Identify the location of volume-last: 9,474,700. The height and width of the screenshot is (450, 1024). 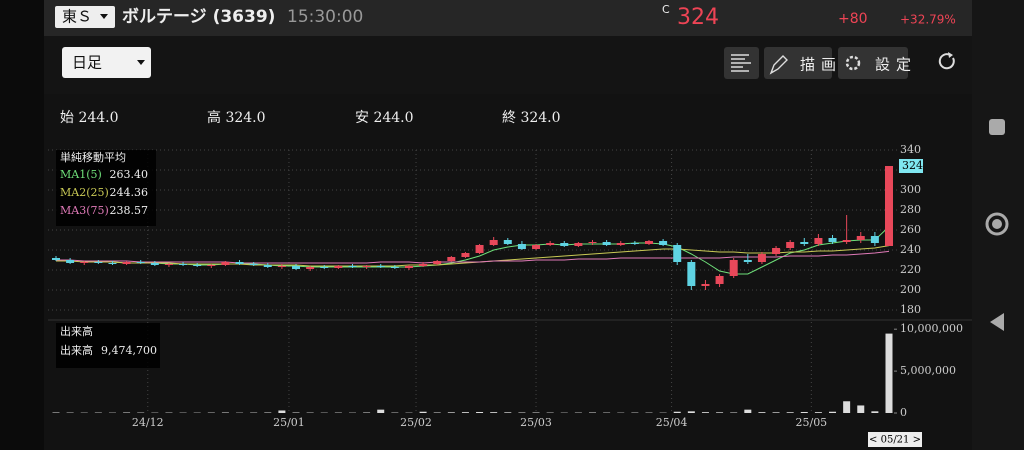
(129, 350).